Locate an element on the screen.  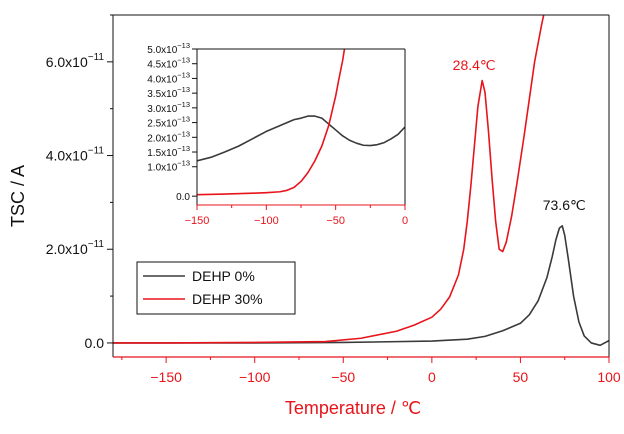
inset-y-tick-label: 1.5x10⁻¹³ is located at coordinates (168, 151).